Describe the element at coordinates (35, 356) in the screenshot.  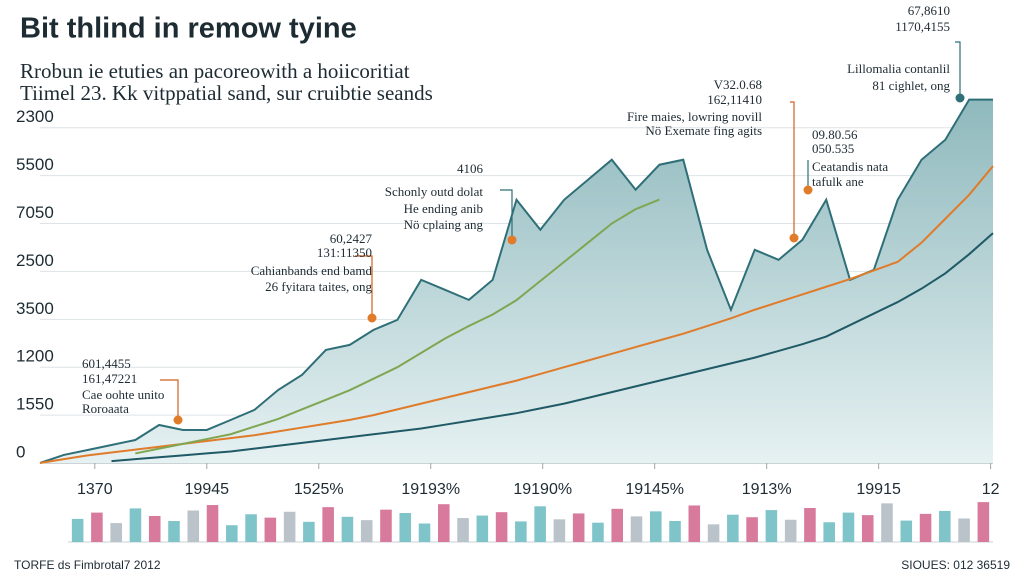
I see `y-tick-label: 1200` at that location.